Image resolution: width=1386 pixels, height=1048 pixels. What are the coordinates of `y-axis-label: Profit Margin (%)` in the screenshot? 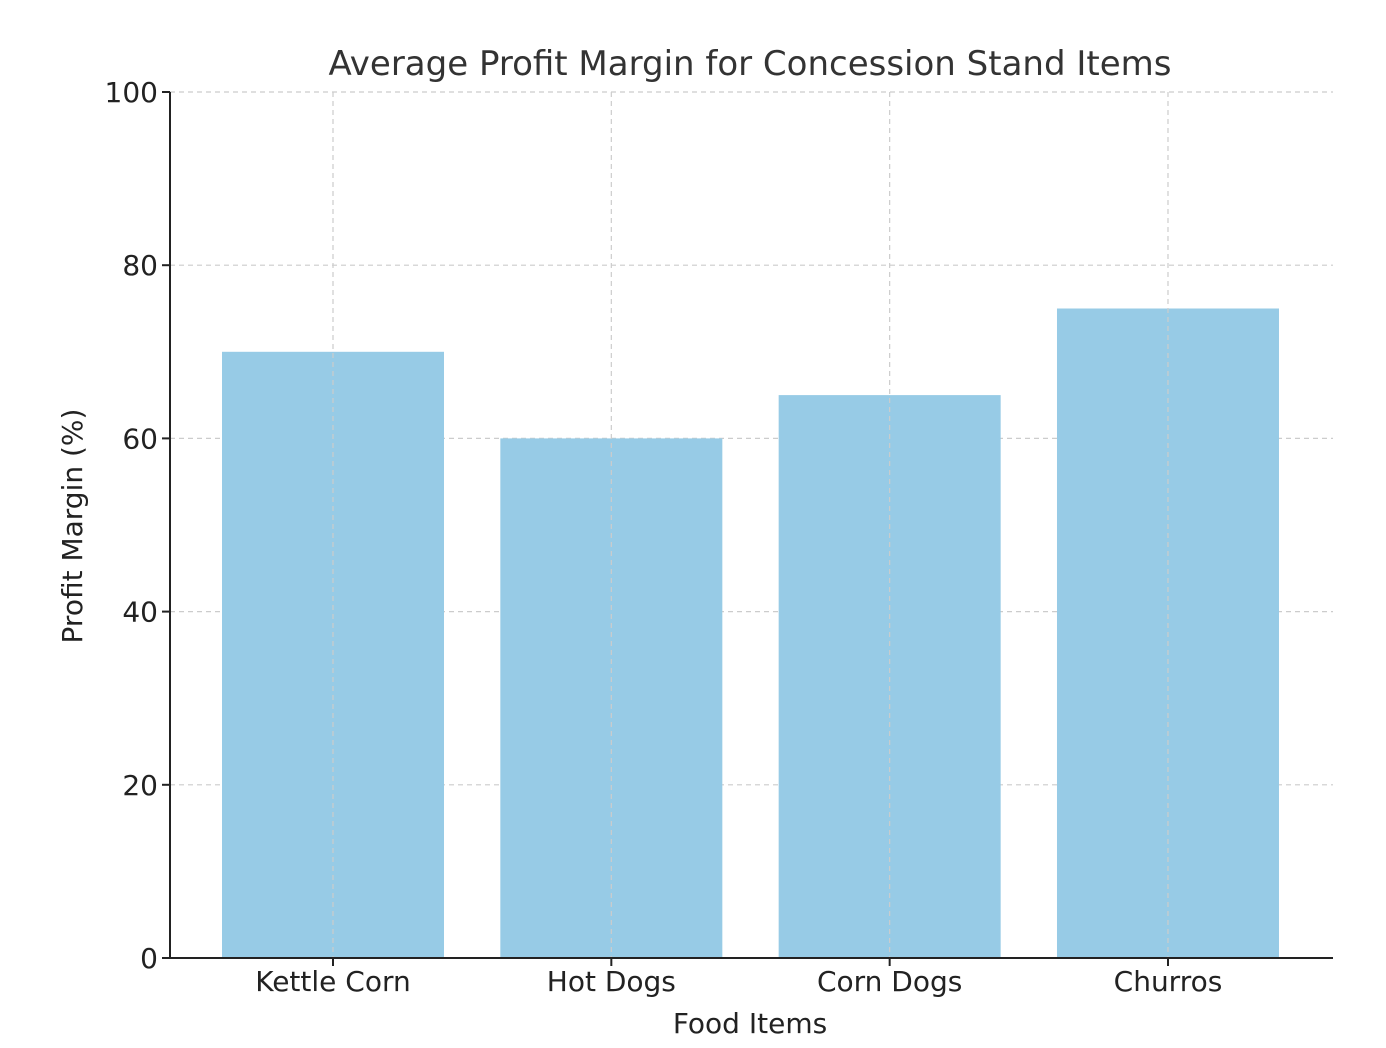 It's located at (72, 526).